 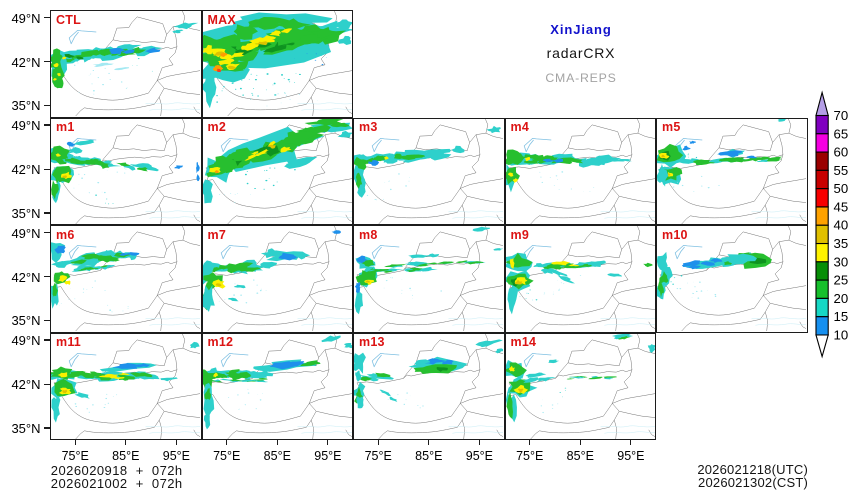 What do you see at coordinates (841, 225) in the screenshot?
I see `svg-text: 40` at bounding box center [841, 225].